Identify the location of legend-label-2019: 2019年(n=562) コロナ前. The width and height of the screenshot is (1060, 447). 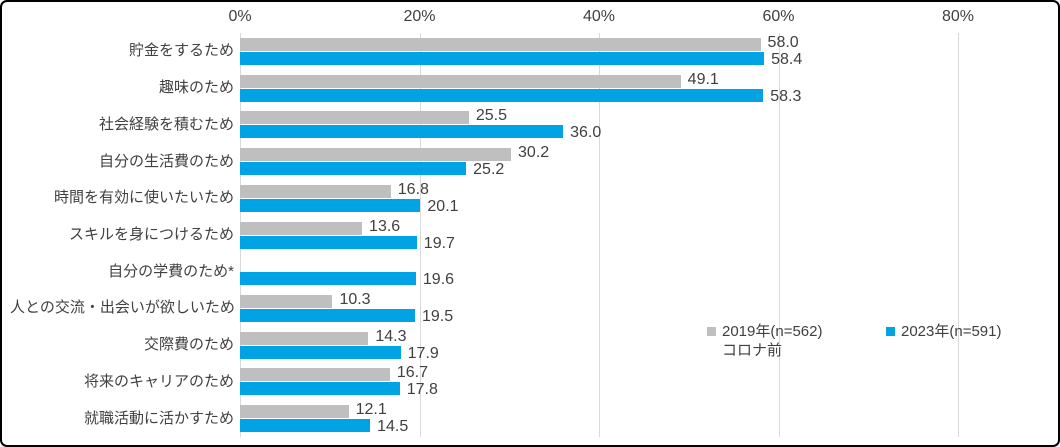
(772, 341).